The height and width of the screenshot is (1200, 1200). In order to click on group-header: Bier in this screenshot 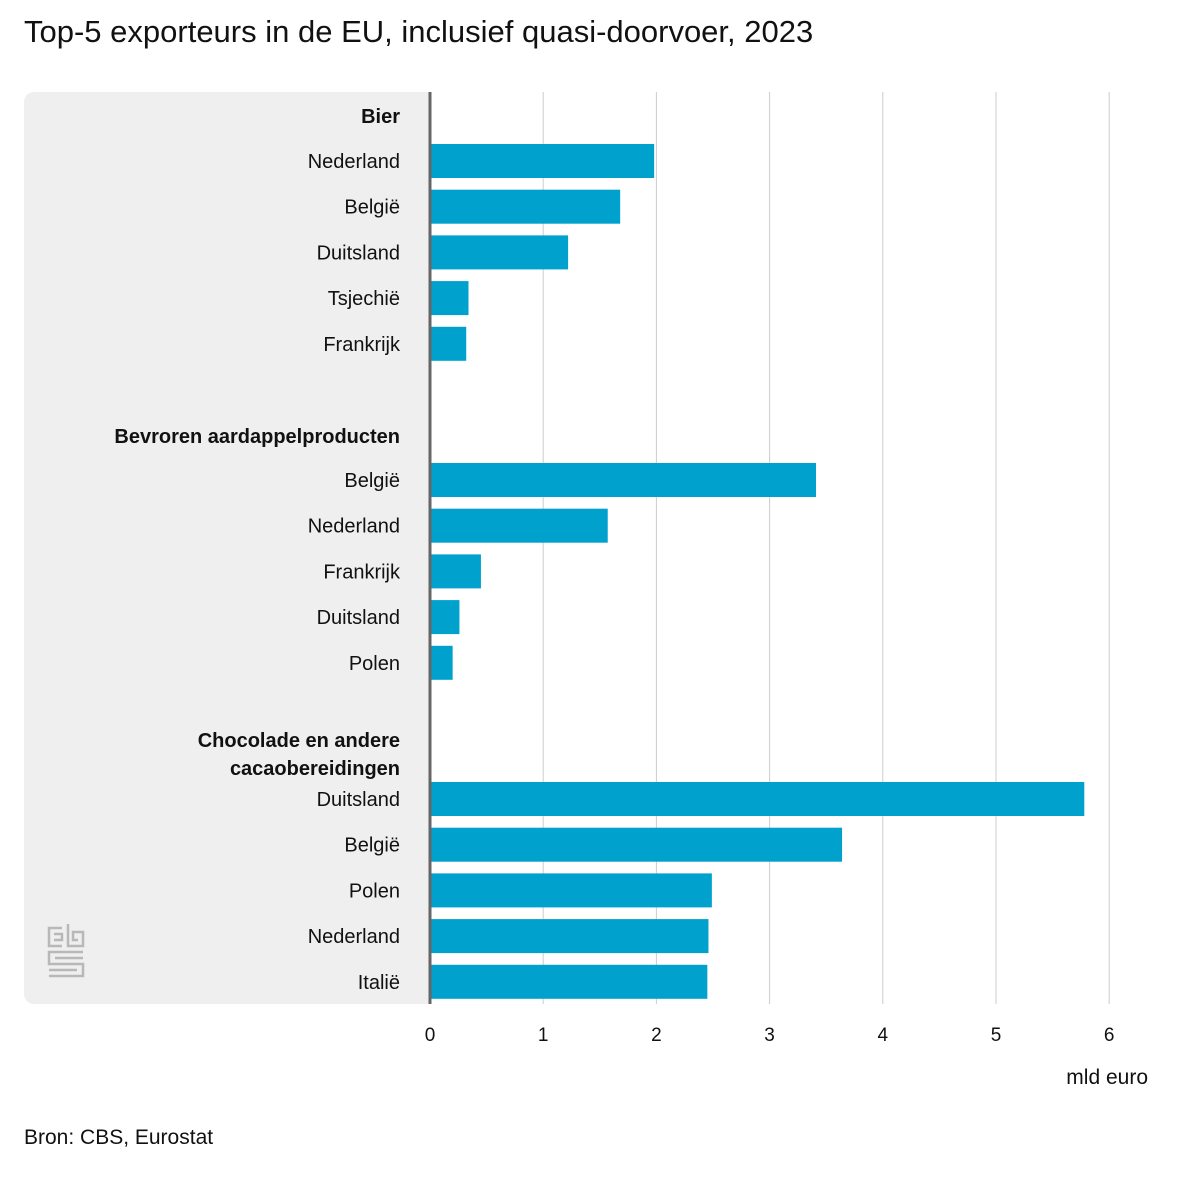, I will do `click(380, 117)`.